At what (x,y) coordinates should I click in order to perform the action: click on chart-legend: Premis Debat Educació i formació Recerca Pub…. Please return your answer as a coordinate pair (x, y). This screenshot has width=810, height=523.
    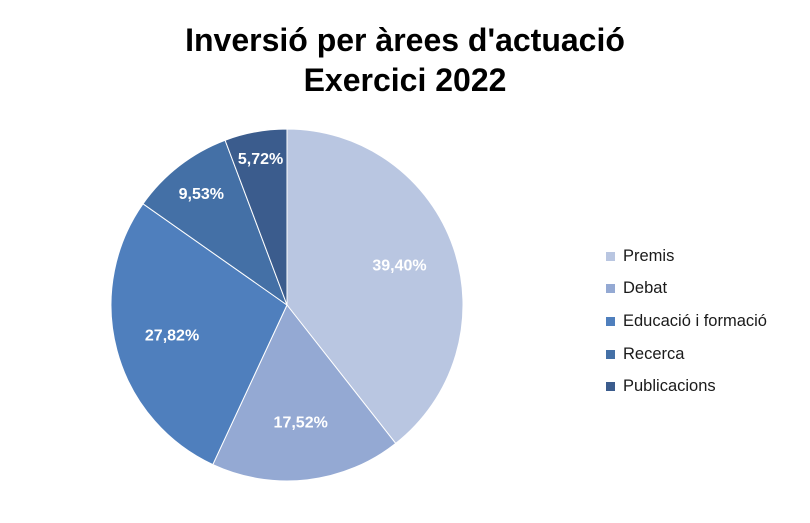
    Looking at the image, I should click on (686, 321).